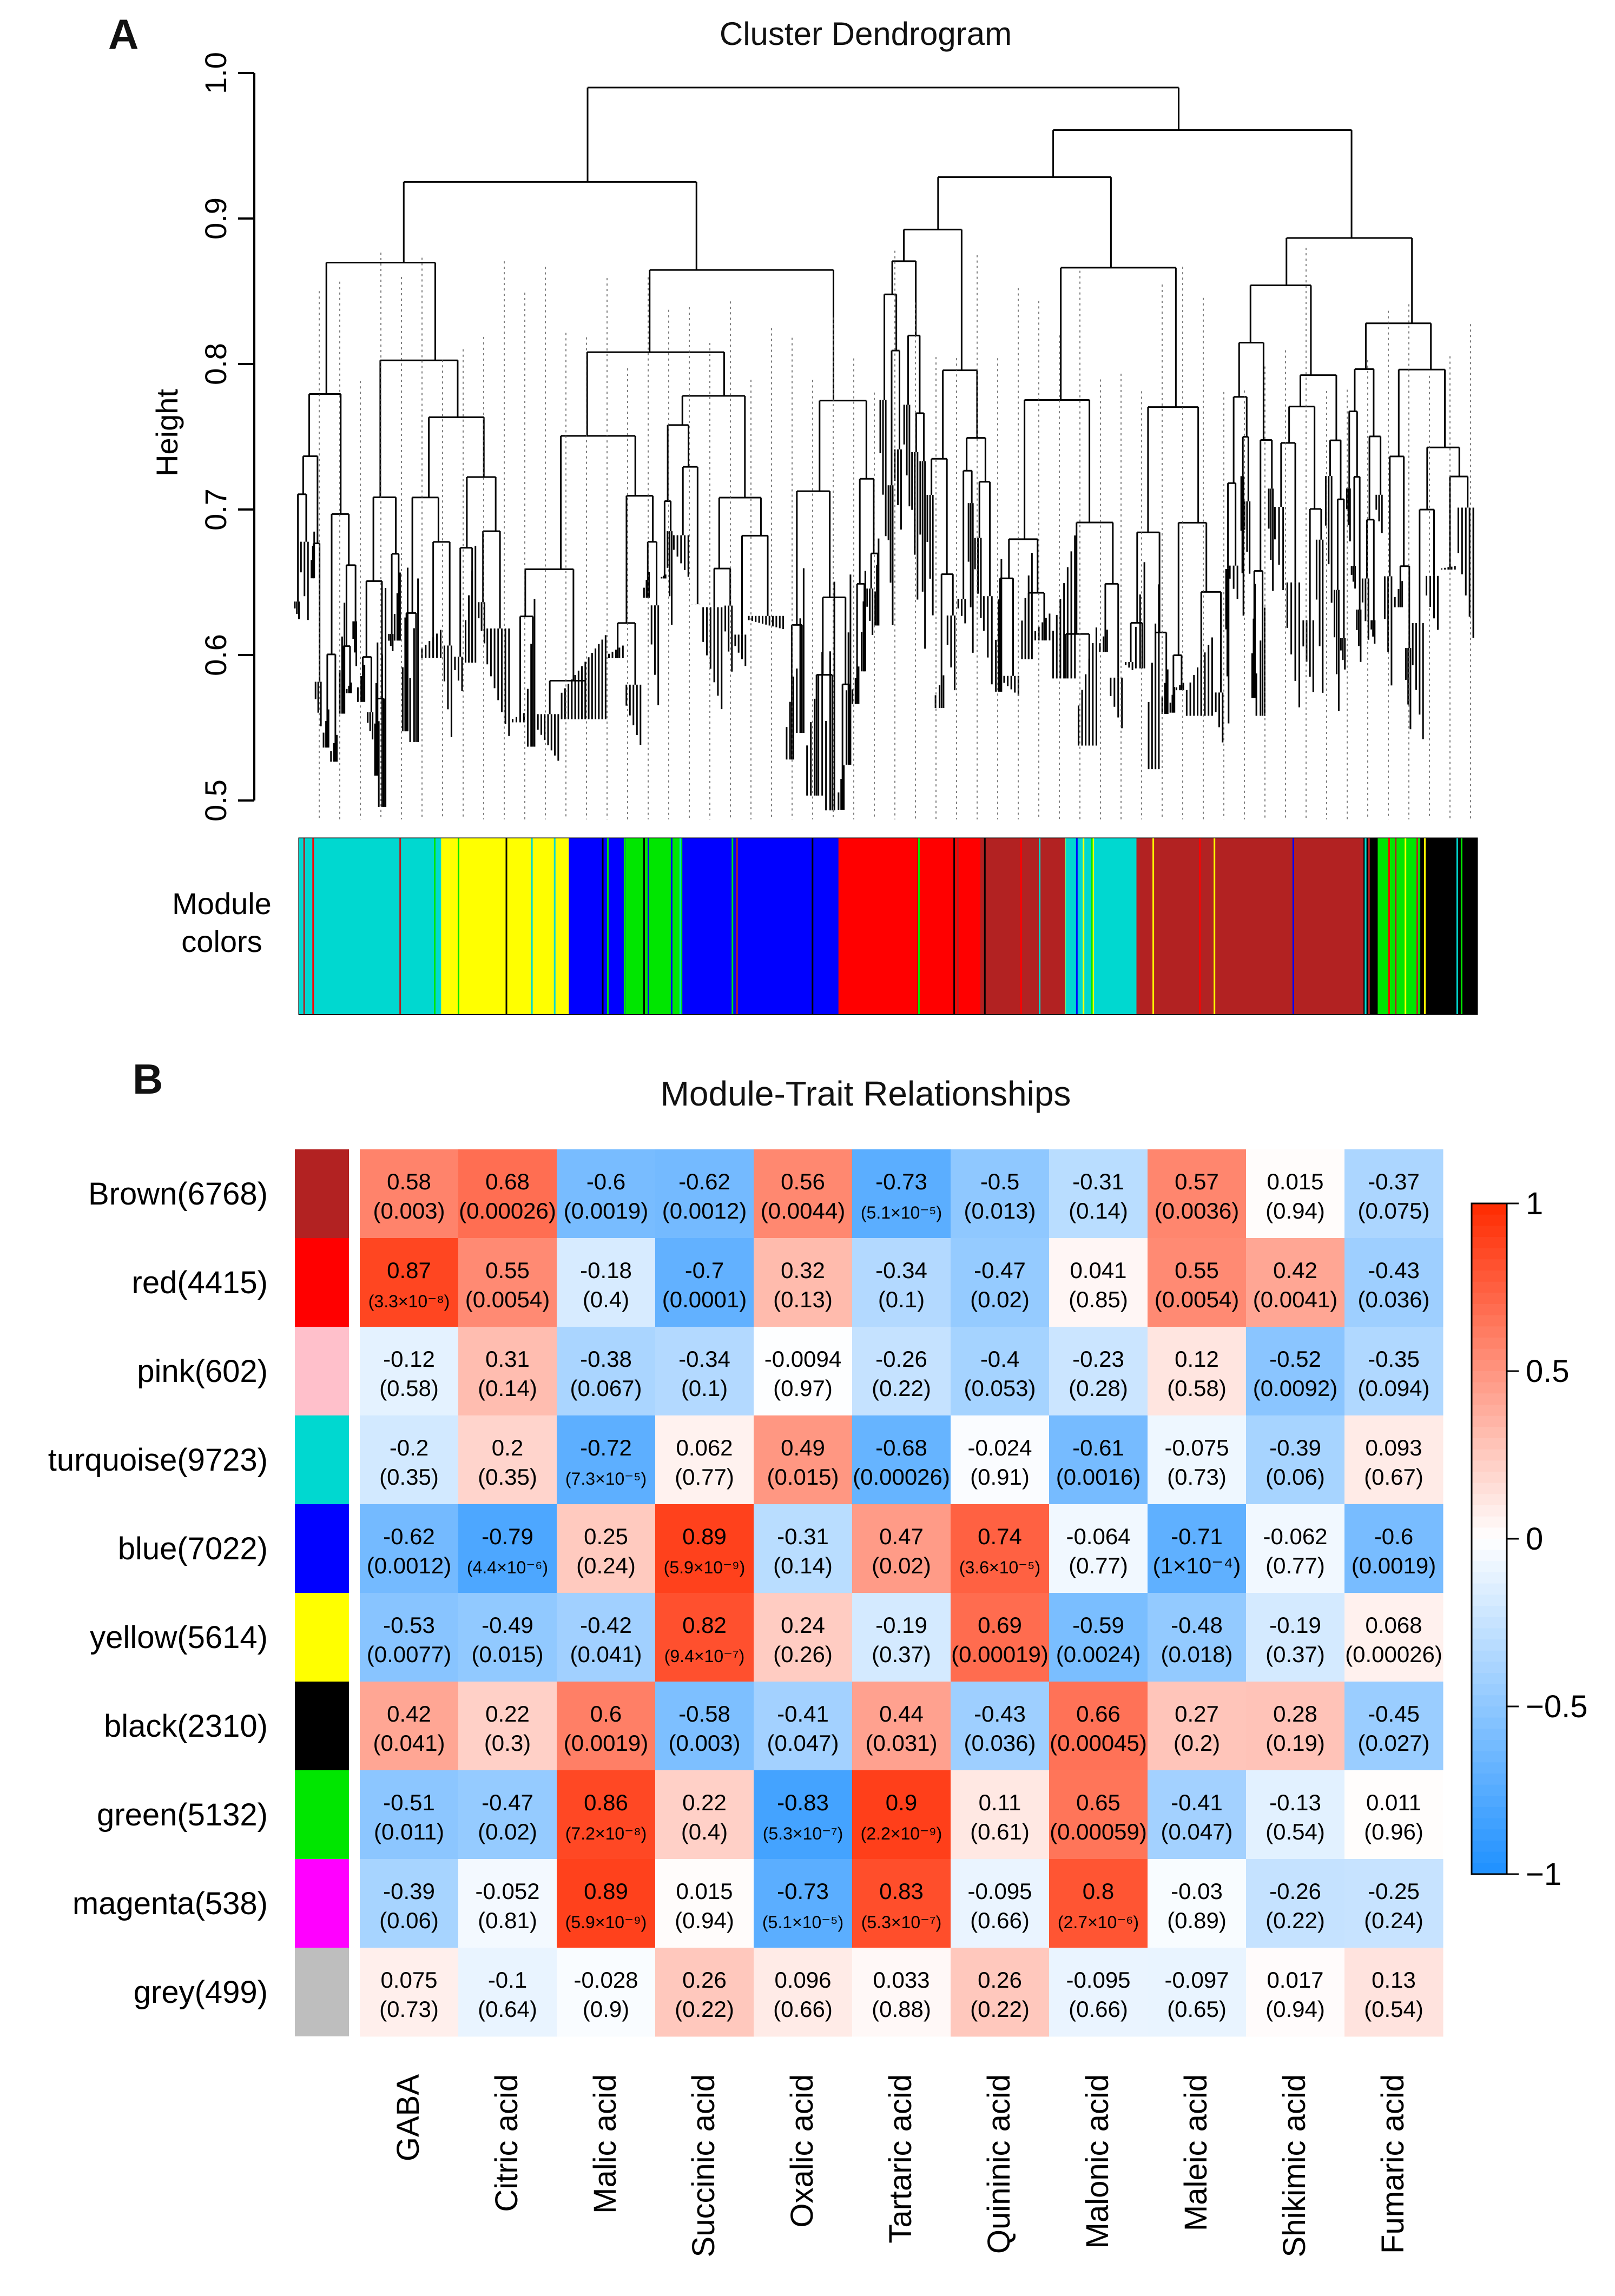  I want to click on heatmap-row-swatches, so click(322, 1593).